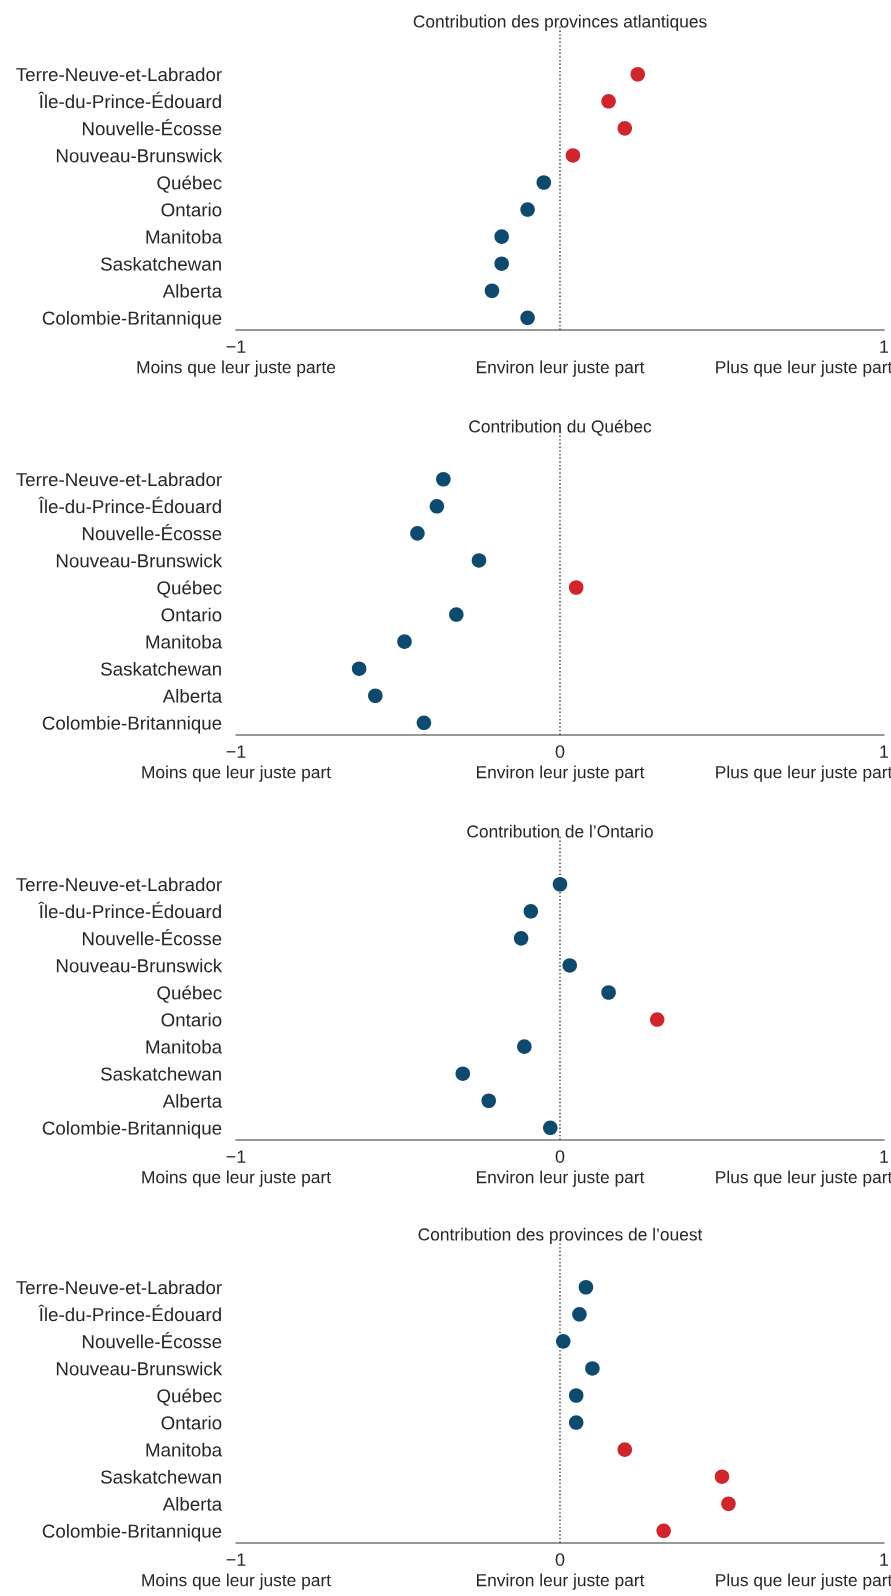 This screenshot has height=1596, width=891. Describe the element at coordinates (560, 1236) in the screenshot. I see `chart-title: Contribution des provinces de l’ouest` at that location.